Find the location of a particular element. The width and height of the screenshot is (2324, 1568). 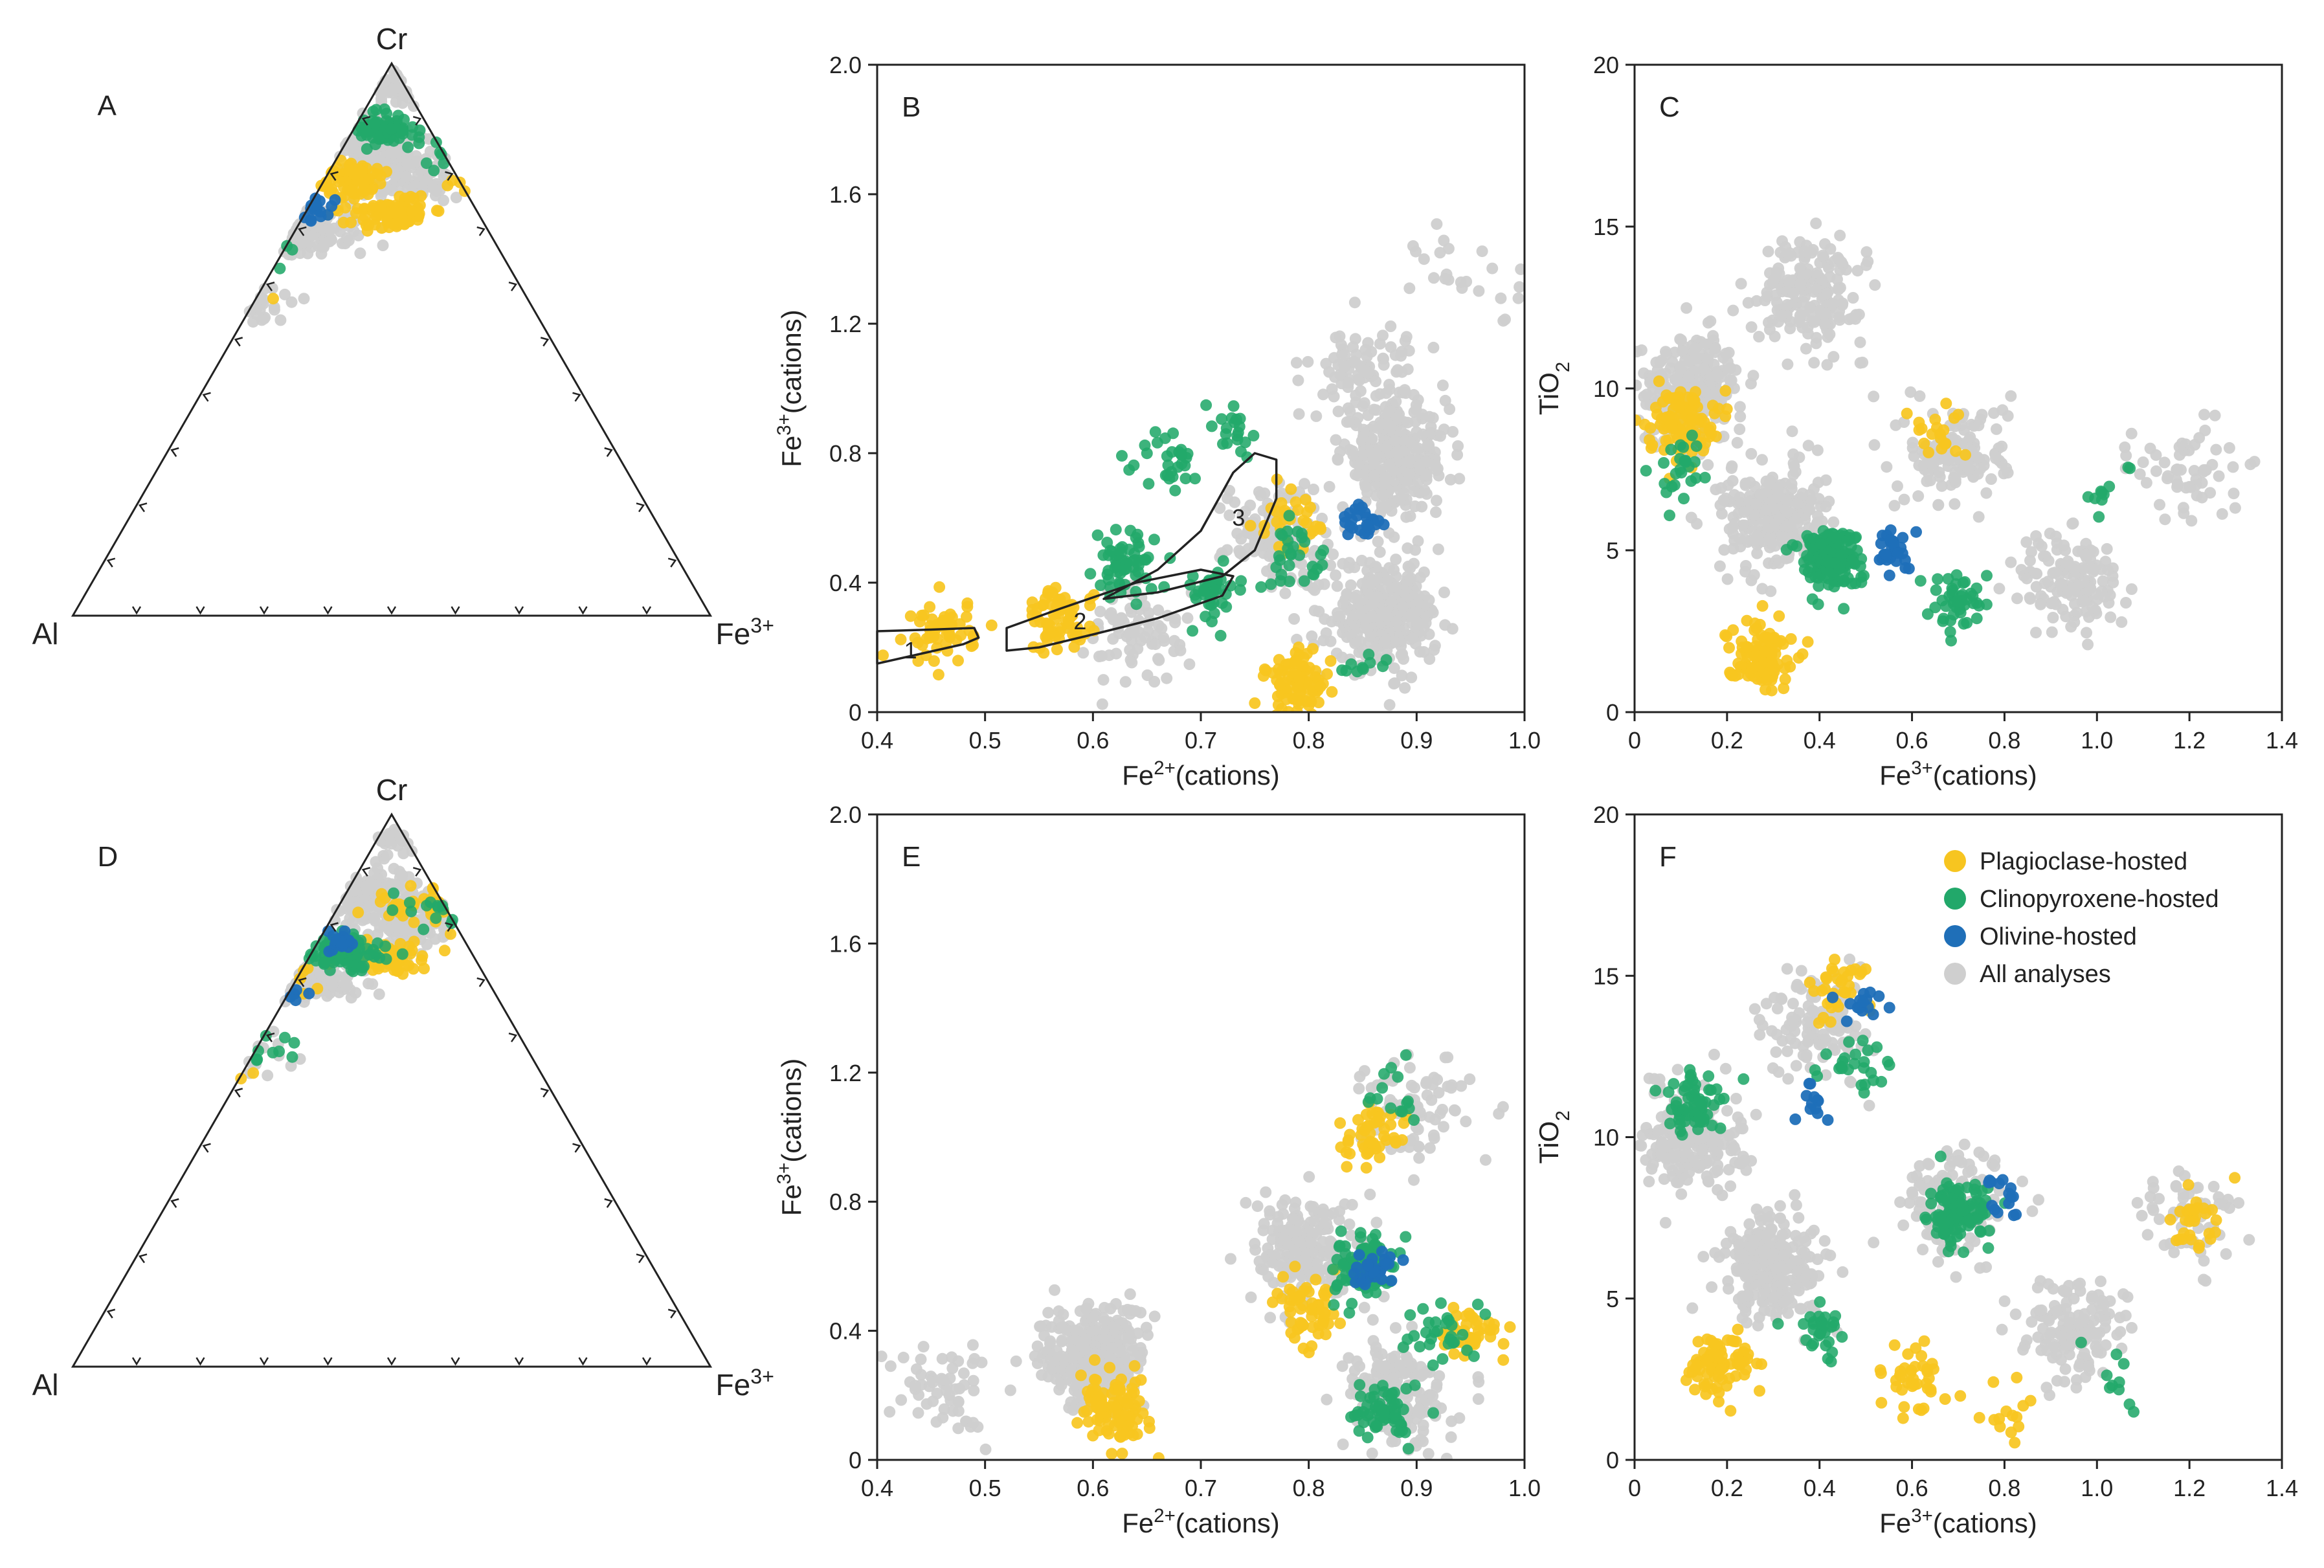

y-tick-label: 0.8 is located at coordinates (845, 454).